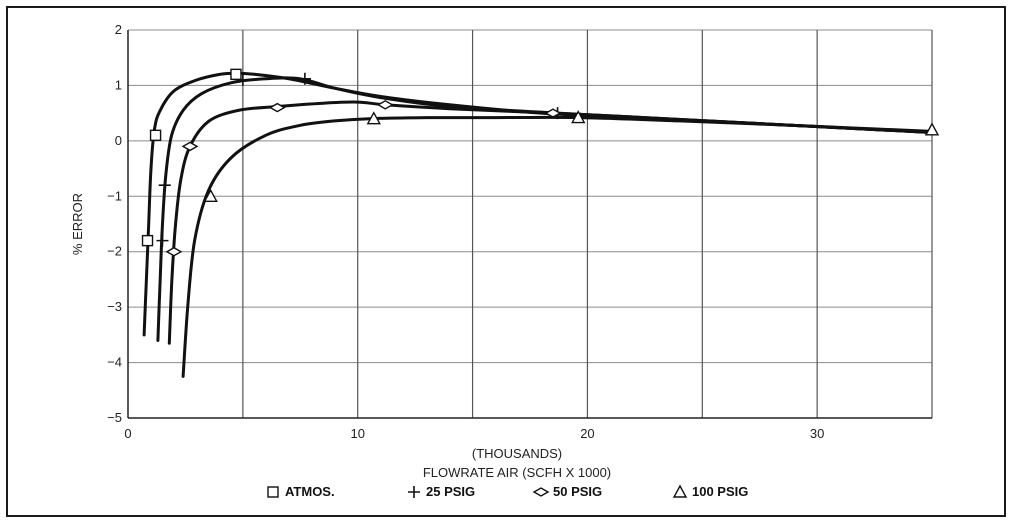  What do you see at coordinates (450, 491) in the screenshot?
I see `legend-label: 25 PSIG` at bounding box center [450, 491].